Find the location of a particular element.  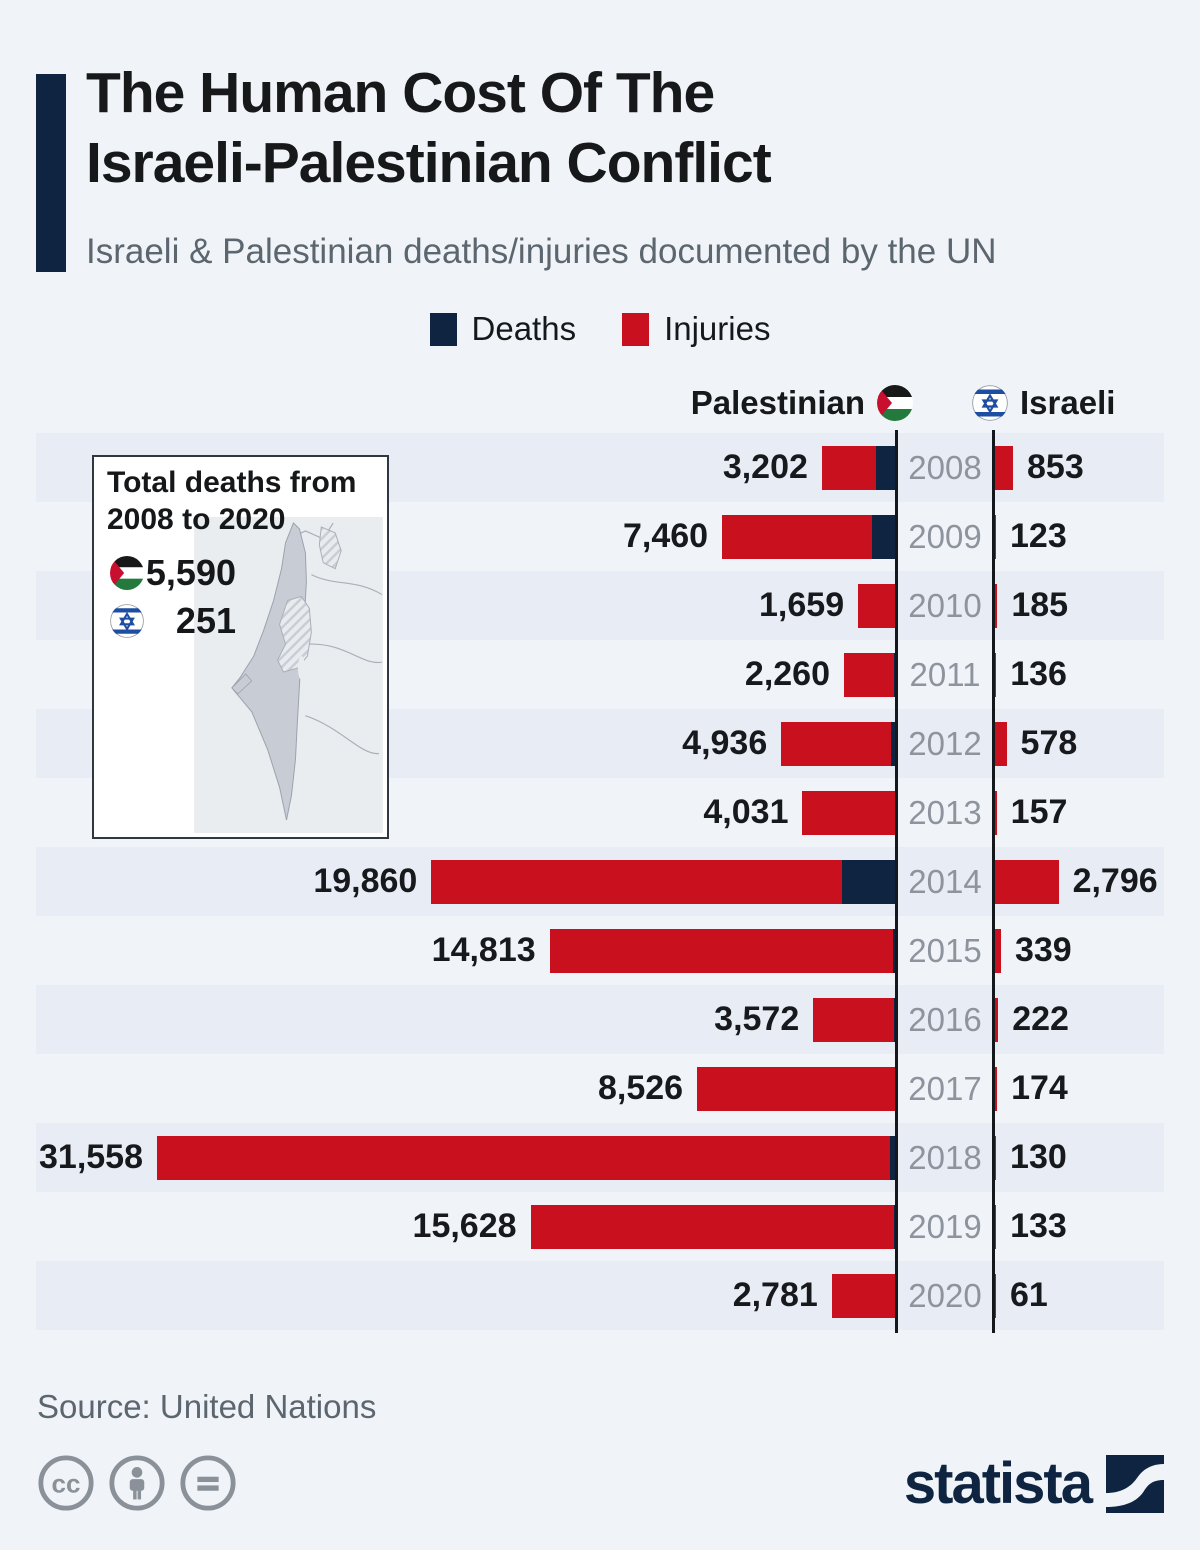

palestinian-value-label-2014: 19,860 is located at coordinates (365, 881).